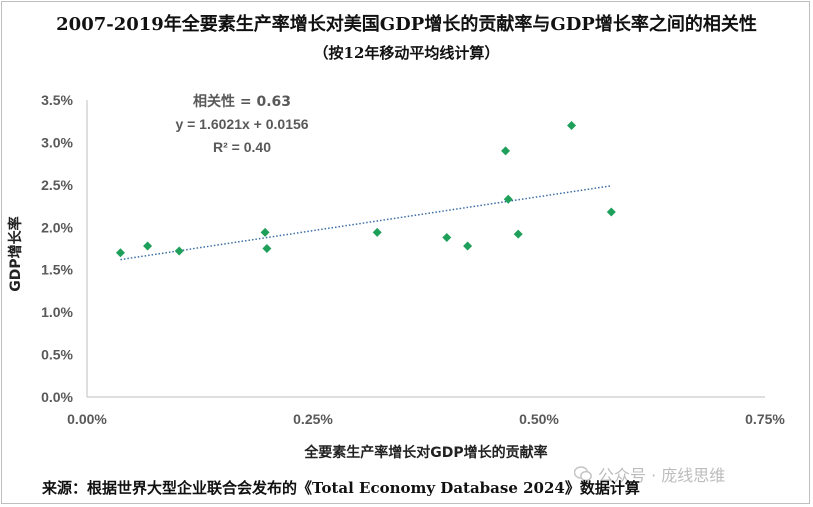  What do you see at coordinates (57, 227) in the screenshot?
I see `y-tick-label: 2.0%` at bounding box center [57, 227].